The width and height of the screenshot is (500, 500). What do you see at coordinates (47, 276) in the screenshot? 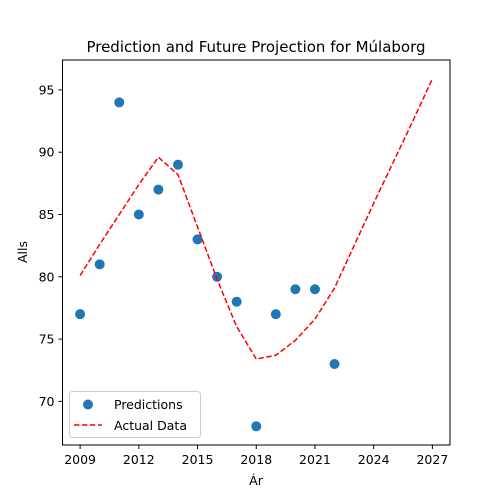
I see `y-tick-label: 80` at bounding box center [47, 276].